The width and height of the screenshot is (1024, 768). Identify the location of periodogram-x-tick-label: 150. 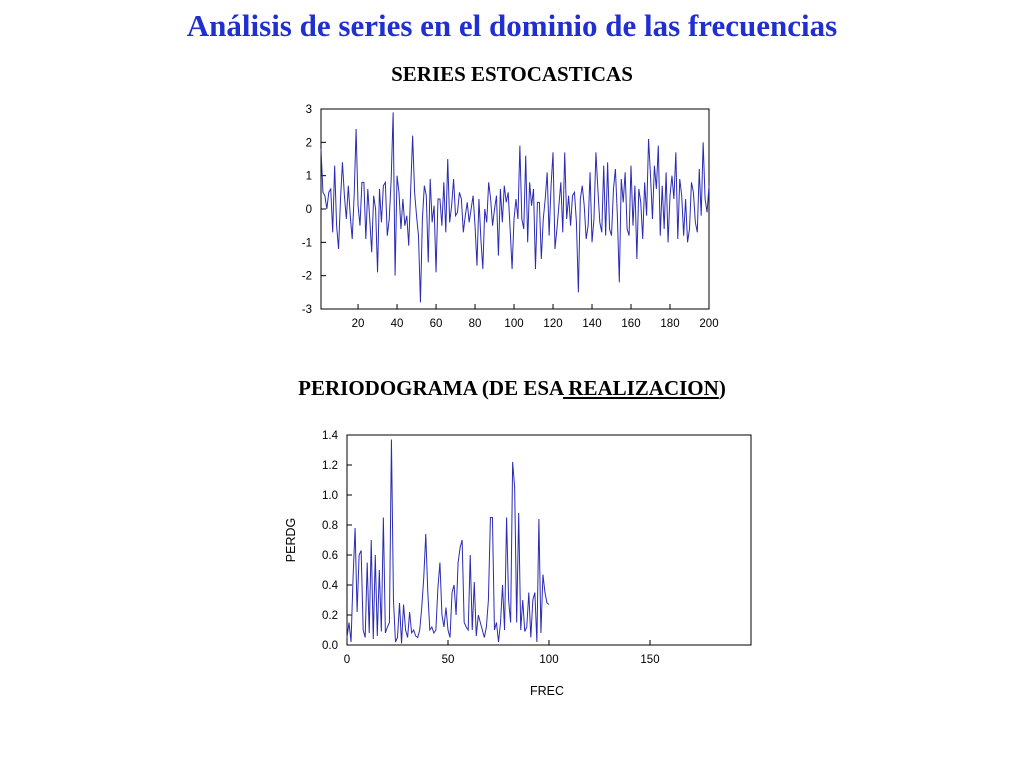
(649, 660).